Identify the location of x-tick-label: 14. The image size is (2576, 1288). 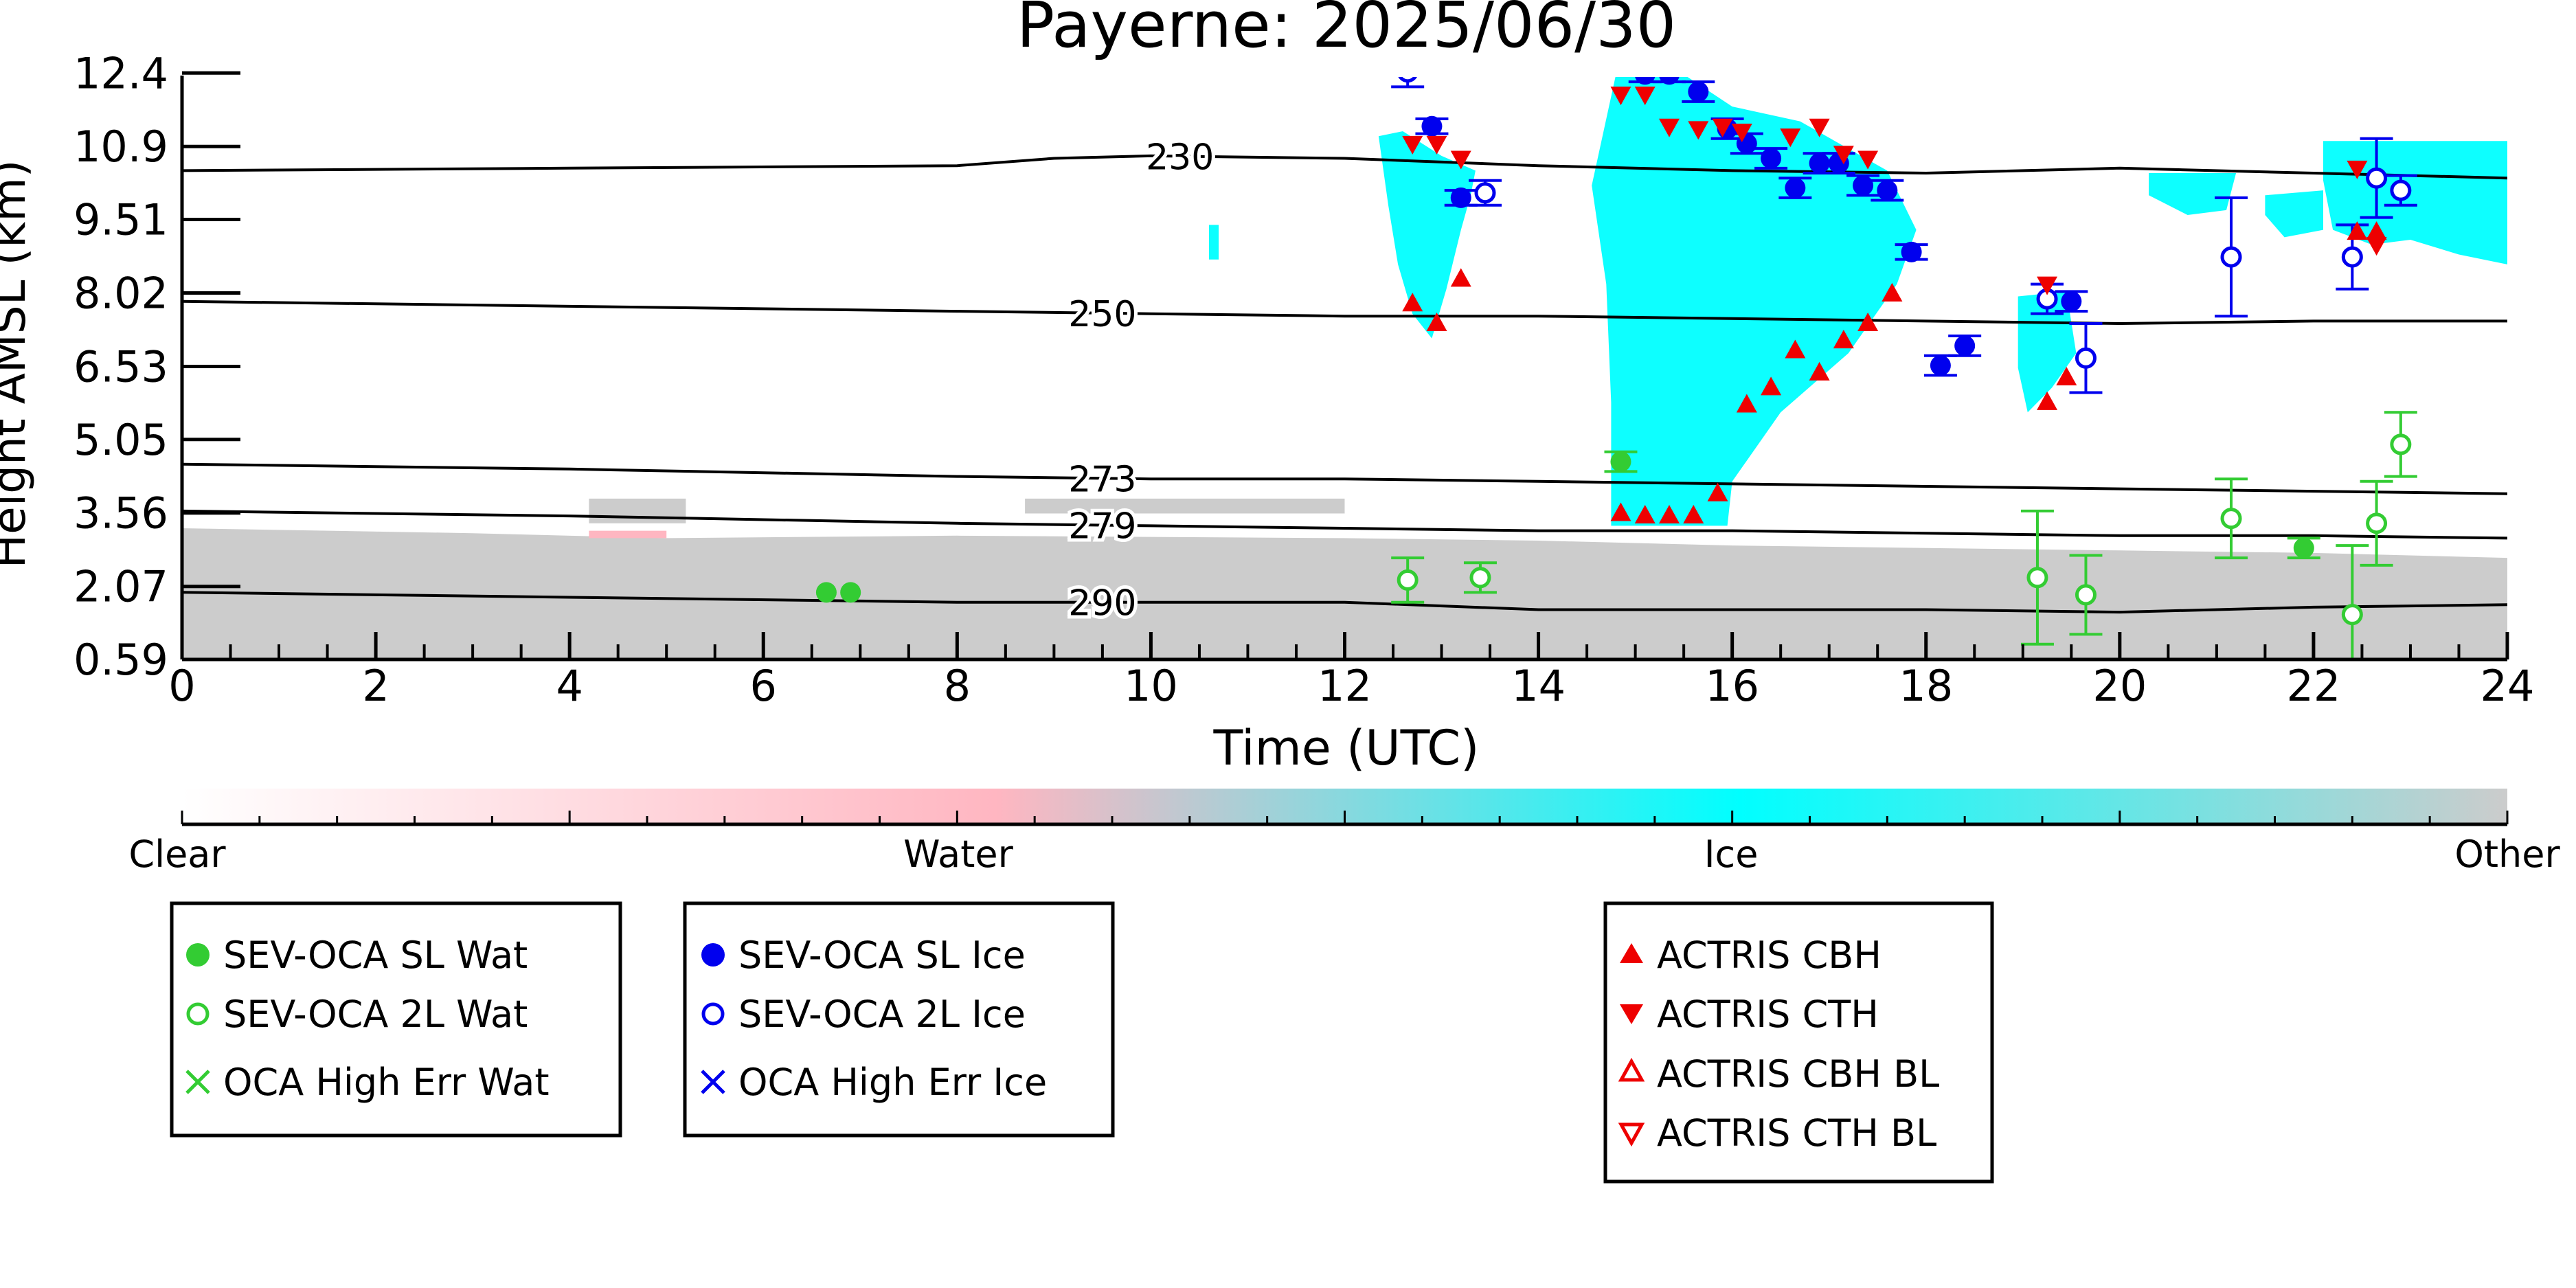
(1538, 686).